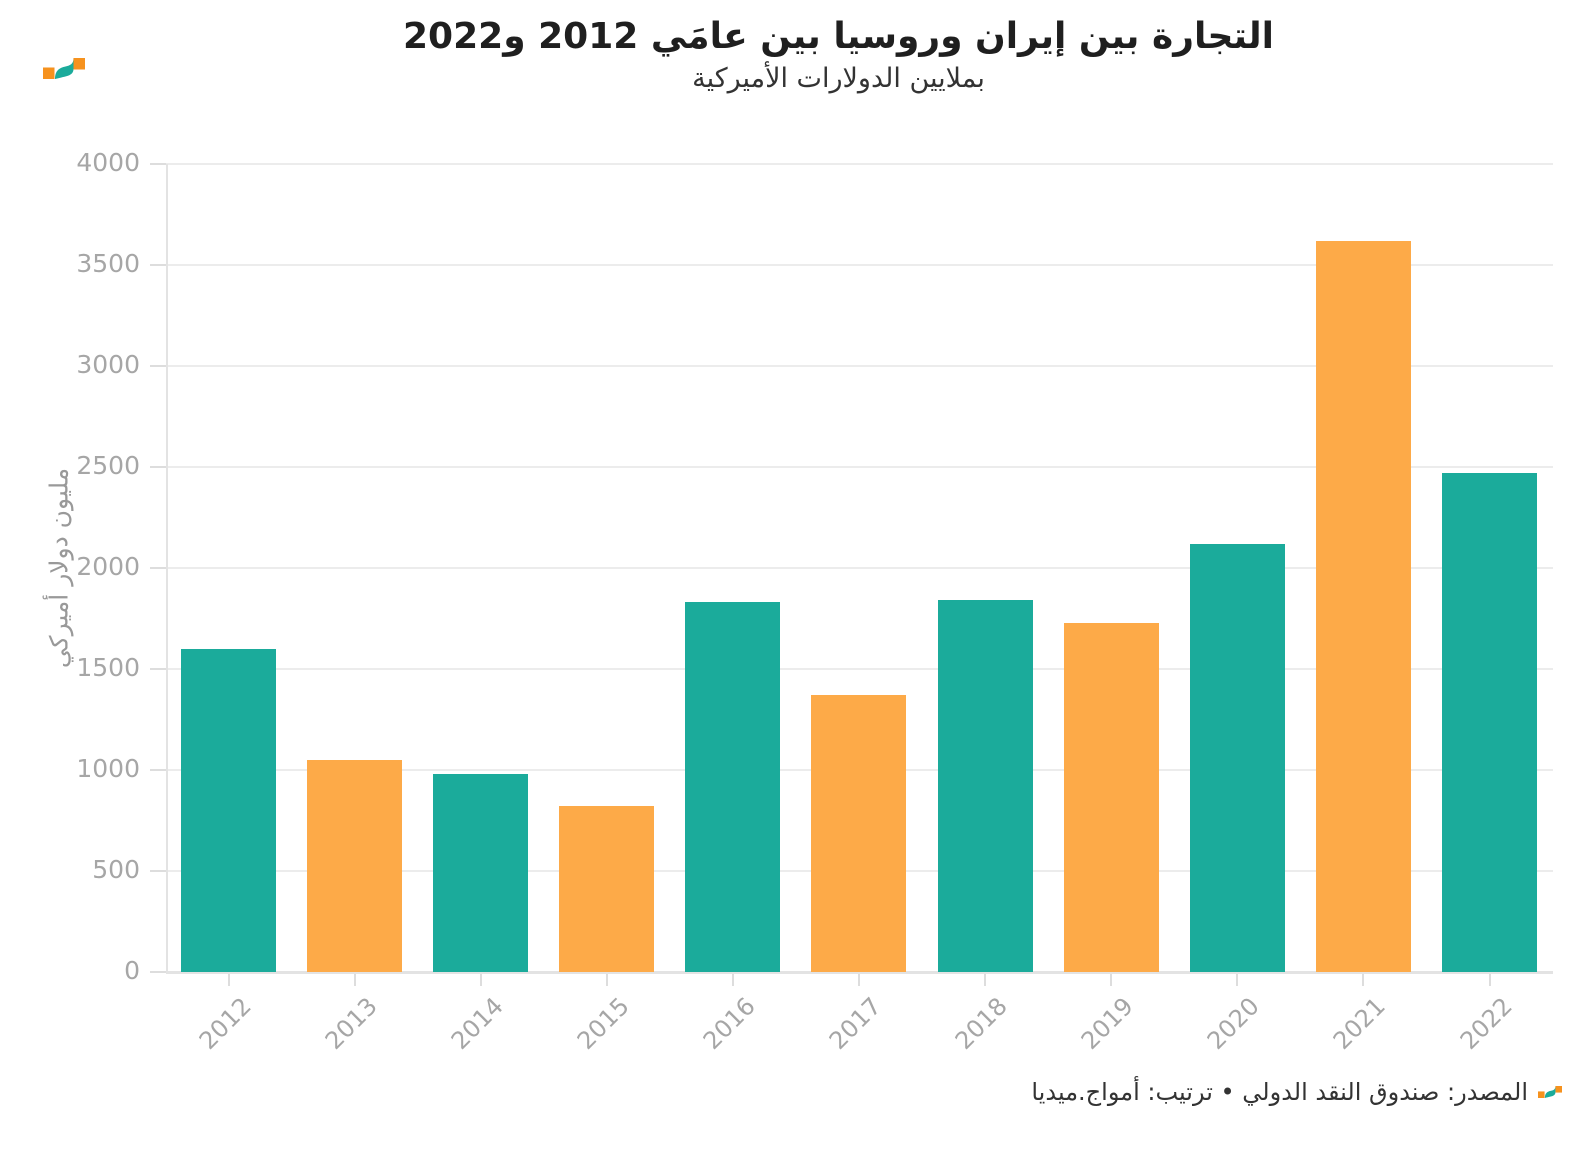  Describe the element at coordinates (603, 1023) in the screenshot. I see `x-tick-label-2015: 2015` at that location.